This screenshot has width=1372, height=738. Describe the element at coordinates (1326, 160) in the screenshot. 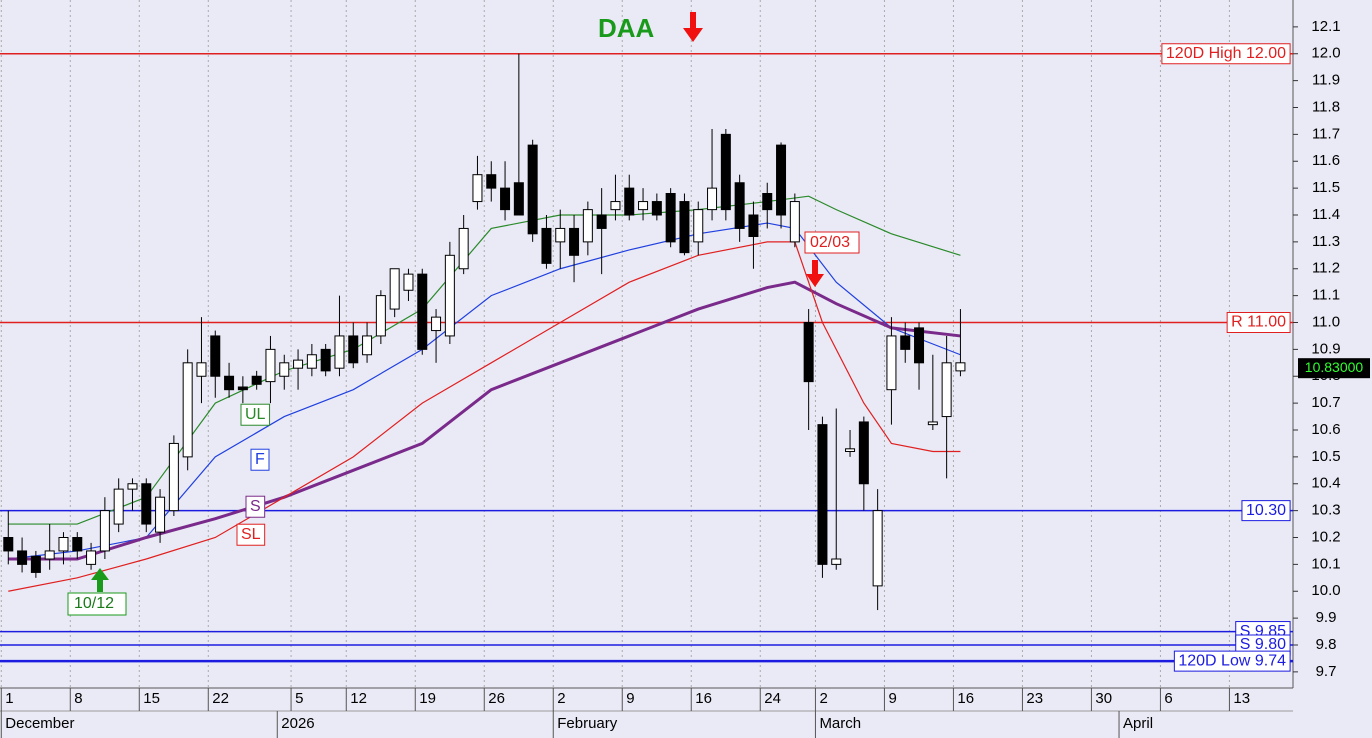

I see `y-tick-label: 11.6` at that location.